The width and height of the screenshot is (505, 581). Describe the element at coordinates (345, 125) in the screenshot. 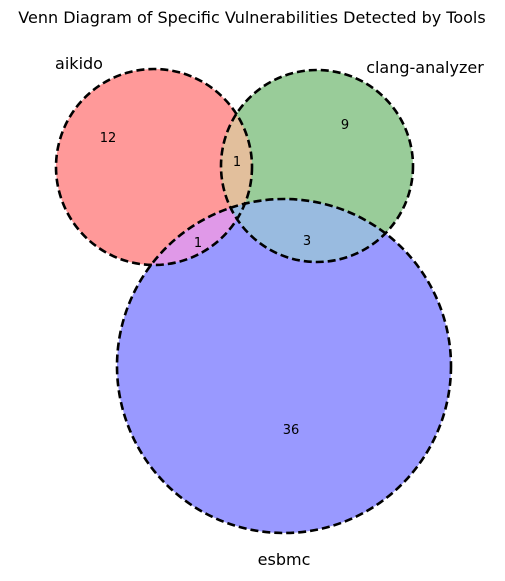

I see `clang-only-count: 9` at that location.